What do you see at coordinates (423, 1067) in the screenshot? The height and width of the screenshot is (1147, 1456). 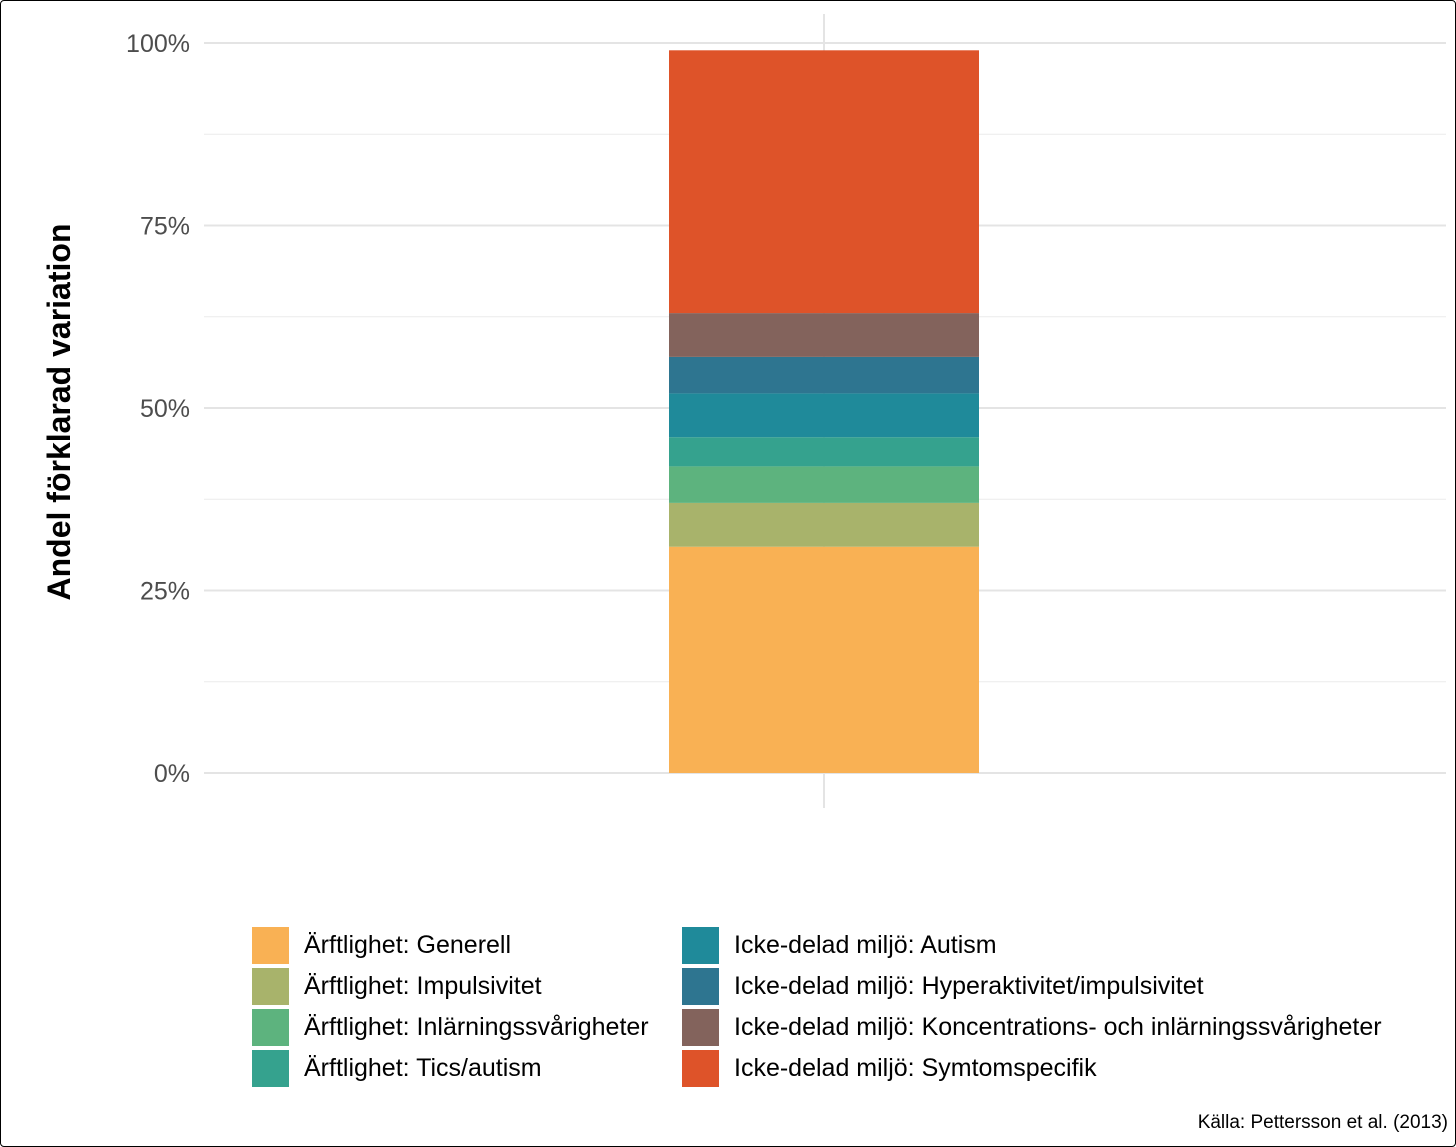 I see `legend-label: Ärftlighet: Tics/autism` at bounding box center [423, 1067].